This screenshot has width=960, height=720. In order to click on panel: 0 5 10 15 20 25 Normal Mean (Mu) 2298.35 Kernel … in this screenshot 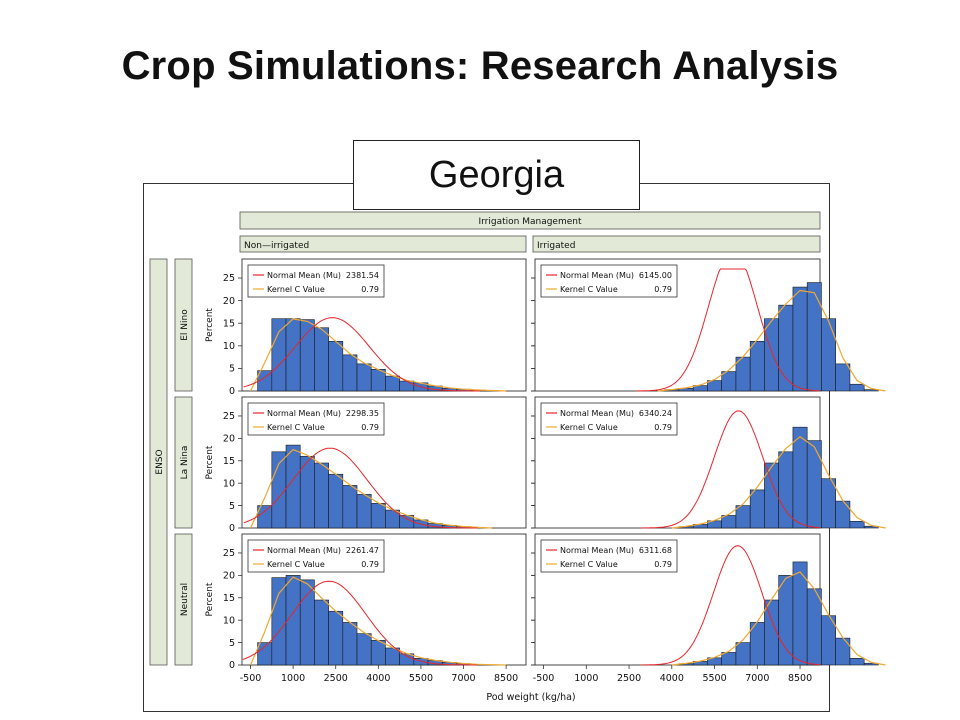, I will do `click(375, 465)`.